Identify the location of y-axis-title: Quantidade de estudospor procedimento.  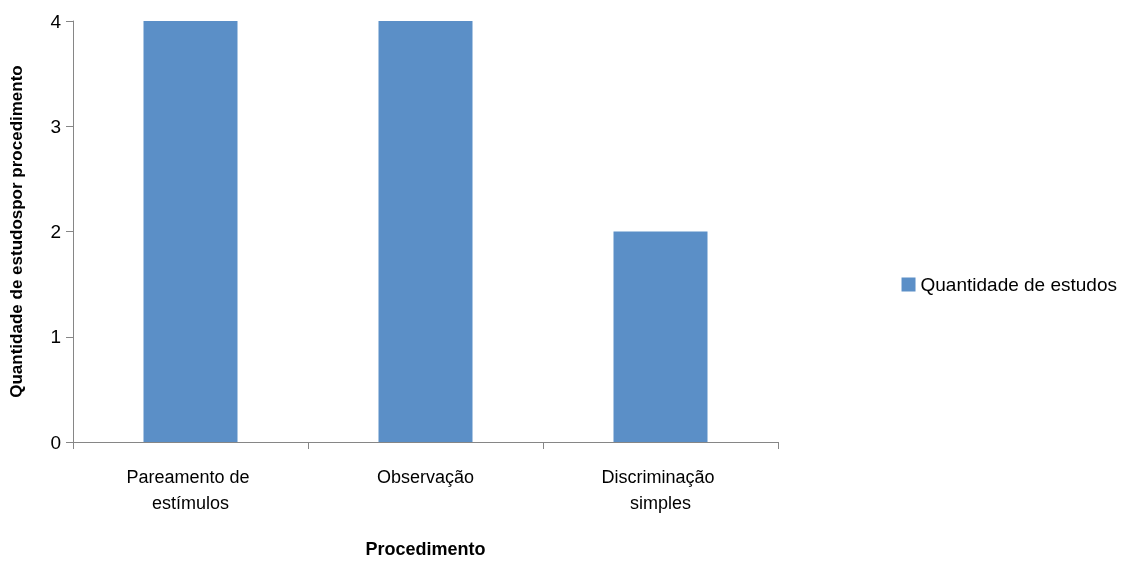
(16, 231).